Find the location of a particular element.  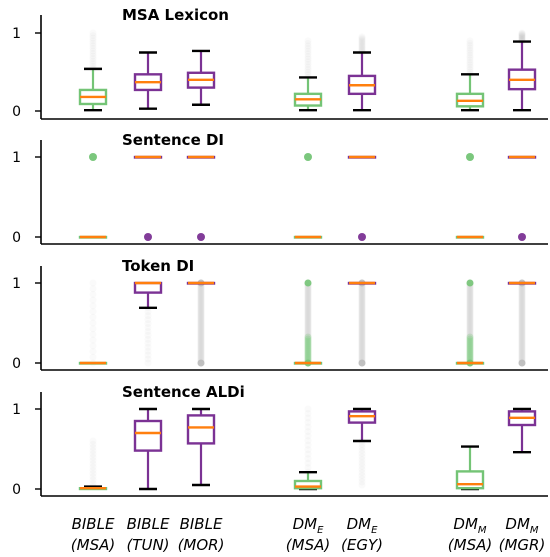

y-tick-label: 0 is located at coordinates (16, 238).